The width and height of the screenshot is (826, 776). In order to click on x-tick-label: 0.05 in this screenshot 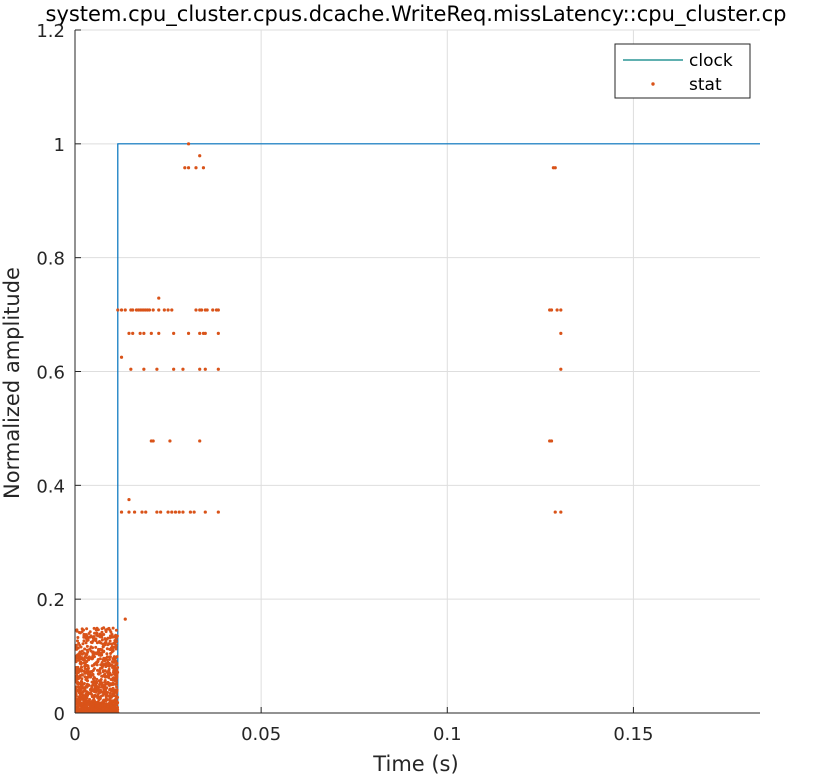, I will do `click(261, 734)`.